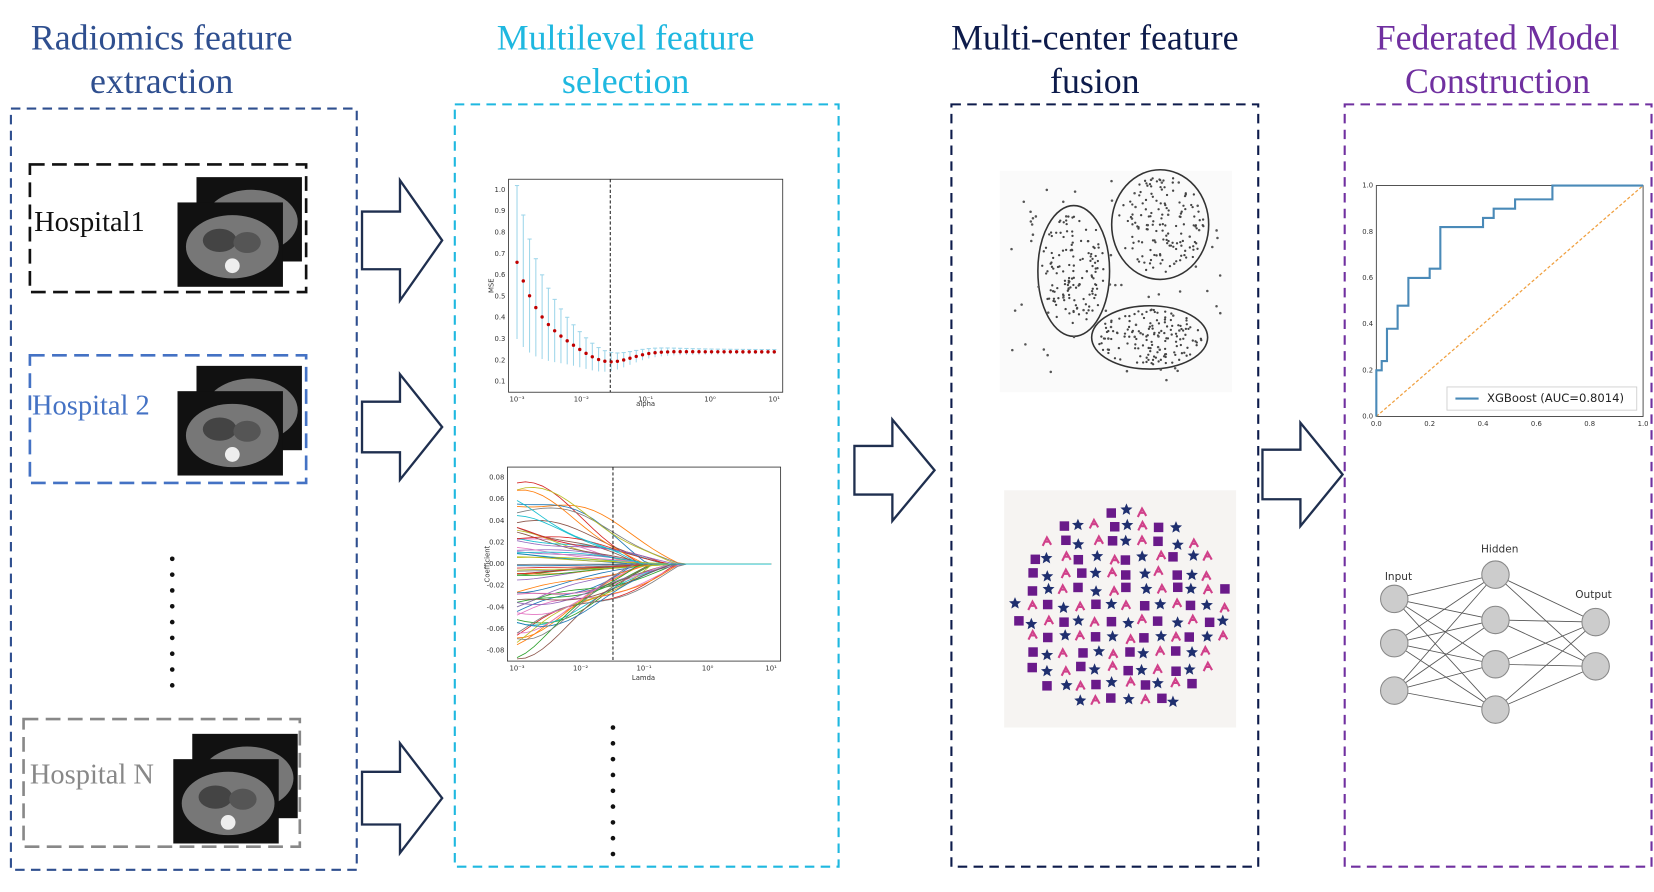 This screenshot has height=892, width=1654. I want to click on y-tick-label: 0.04, so click(496, 521).